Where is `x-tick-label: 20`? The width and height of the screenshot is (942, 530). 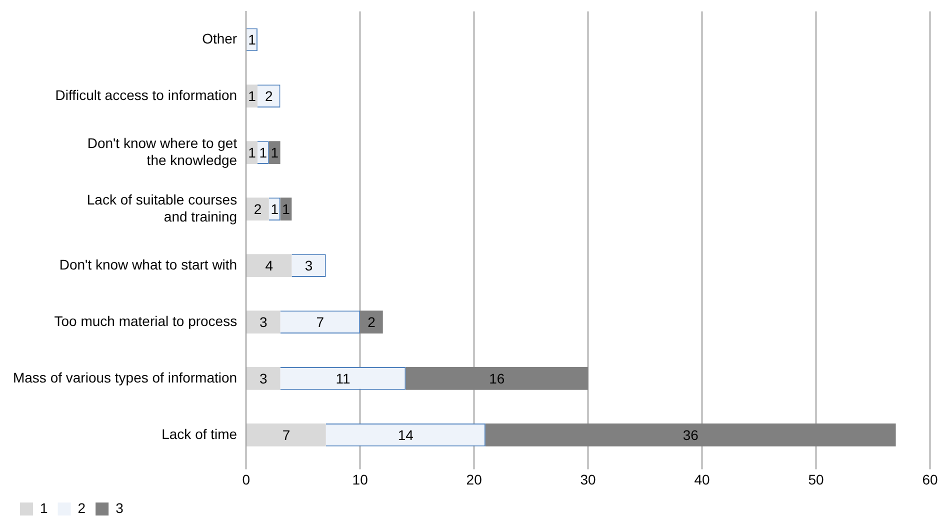 x-tick-label: 20 is located at coordinates (474, 479).